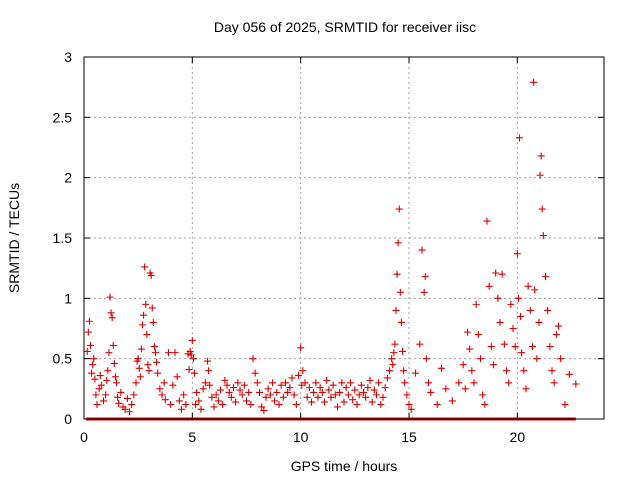 Image resolution: width=640 pixels, height=480 pixels. What do you see at coordinates (301, 437) in the screenshot?
I see `x-tick-label: 10` at bounding box center [301, 437].